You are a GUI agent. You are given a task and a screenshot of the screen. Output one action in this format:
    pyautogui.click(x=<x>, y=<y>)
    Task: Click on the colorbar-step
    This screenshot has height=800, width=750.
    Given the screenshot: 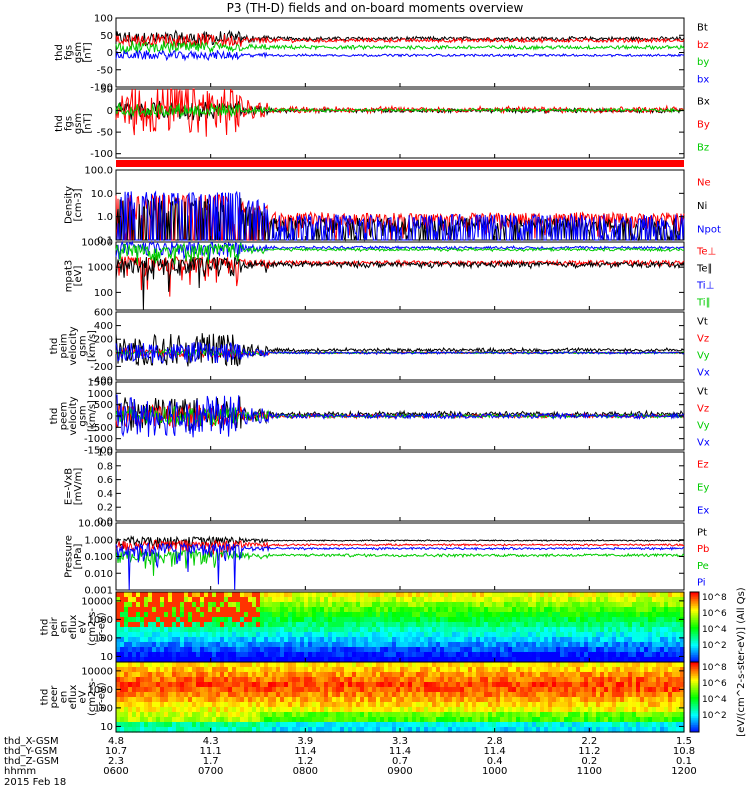 What is the action you would take?
    pyautogui.click(x=694, y=654)
    